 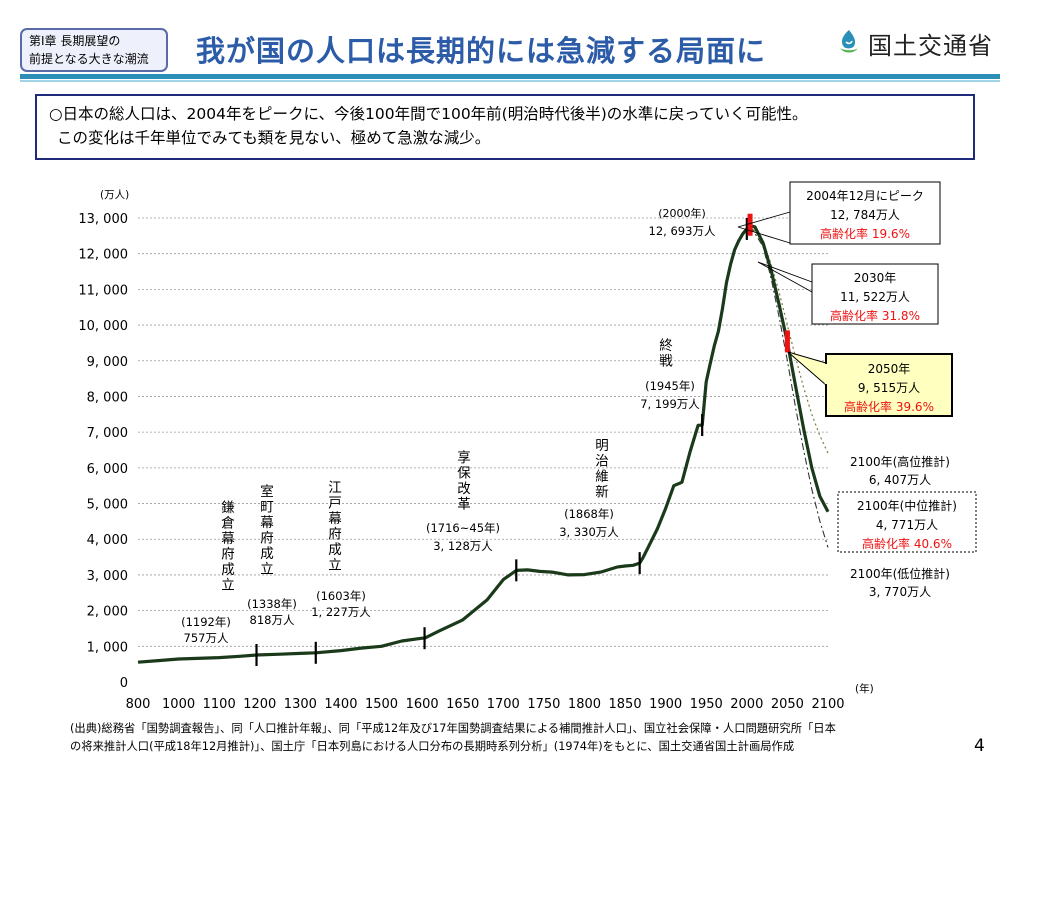 What do you see at coordinates (107, 397) in the screenshot?
I see `y-tick-label: 8, 000` at bounding box center [107, 397].